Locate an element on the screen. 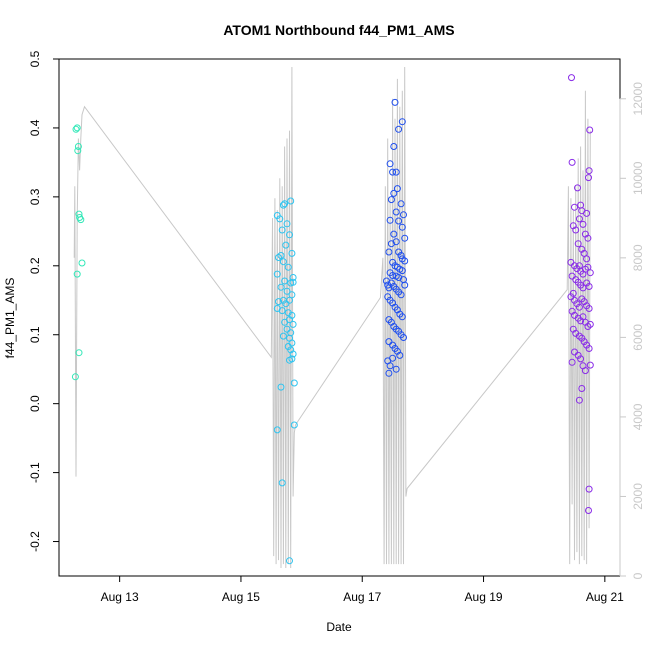  right-y-tick-label: 8000 is located at coordinates (638, 257).